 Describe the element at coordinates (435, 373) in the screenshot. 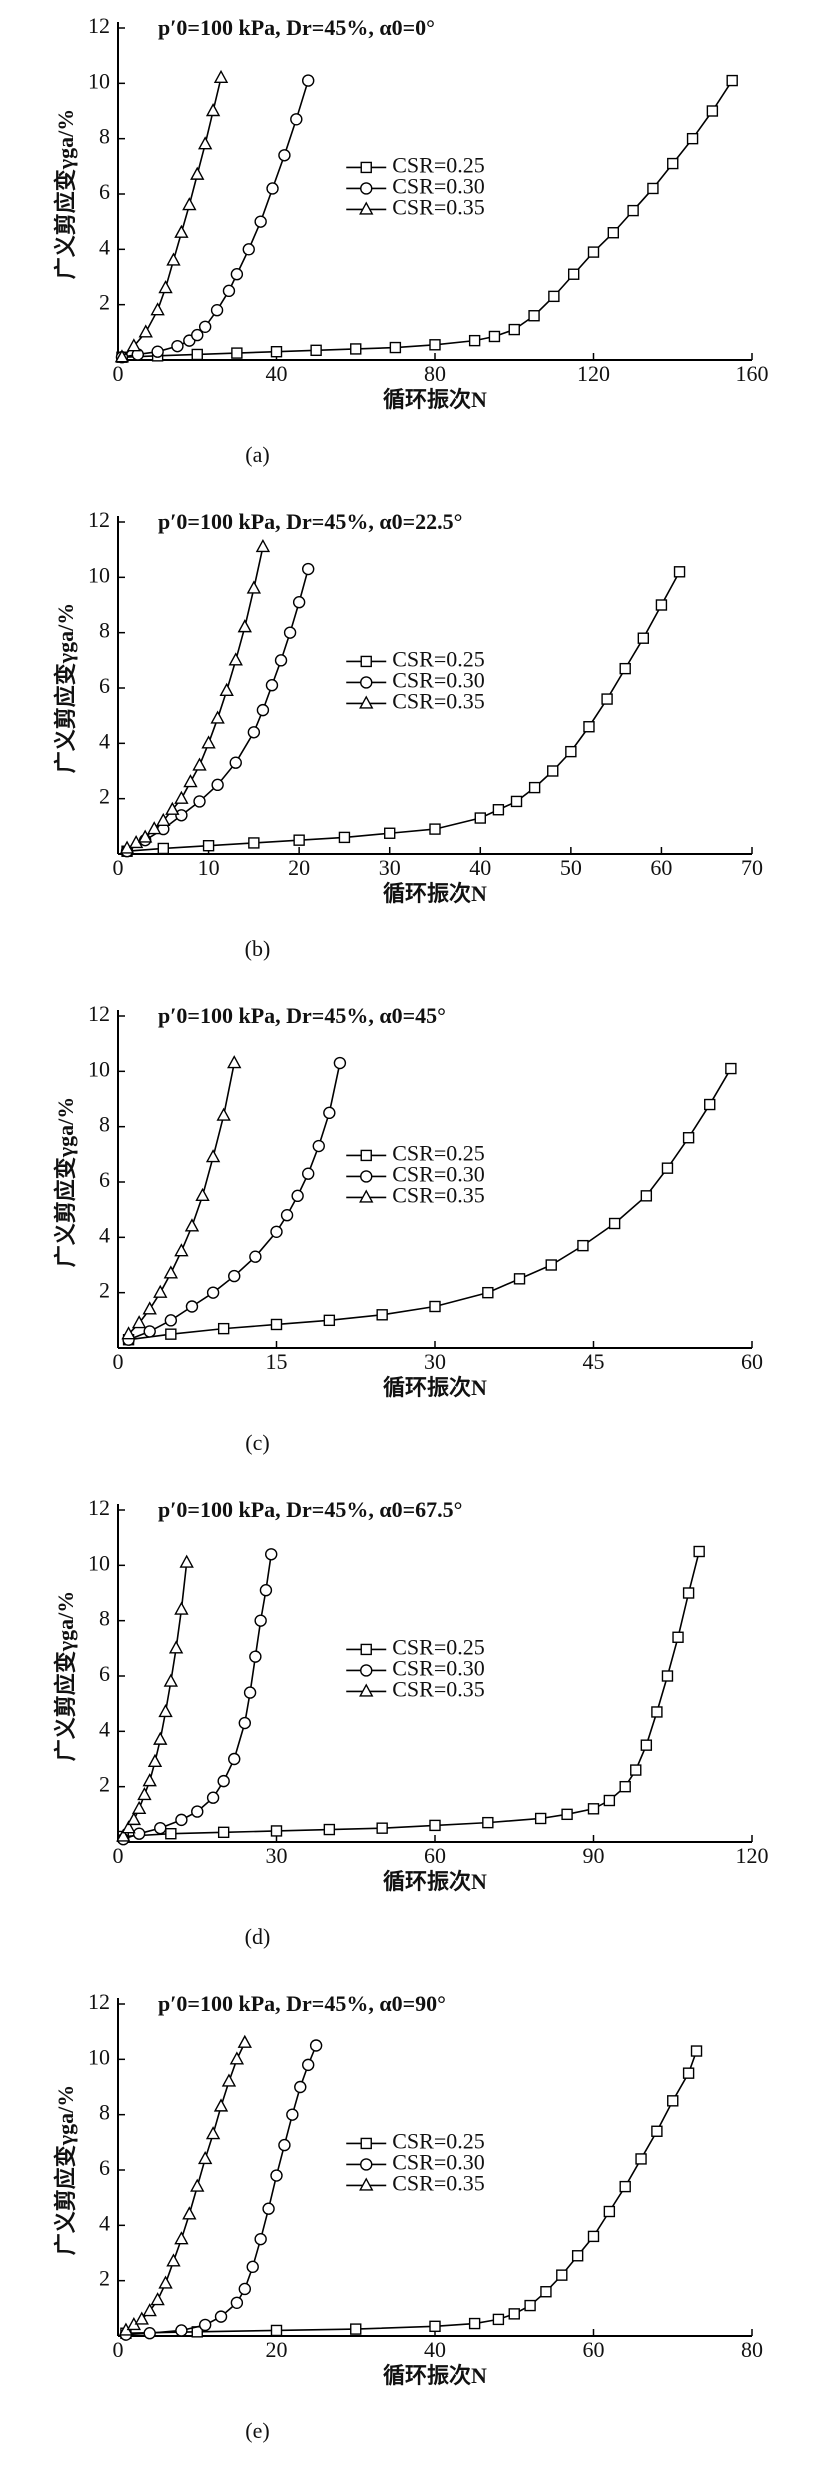

I see `x-tick-label: 80` at that location.